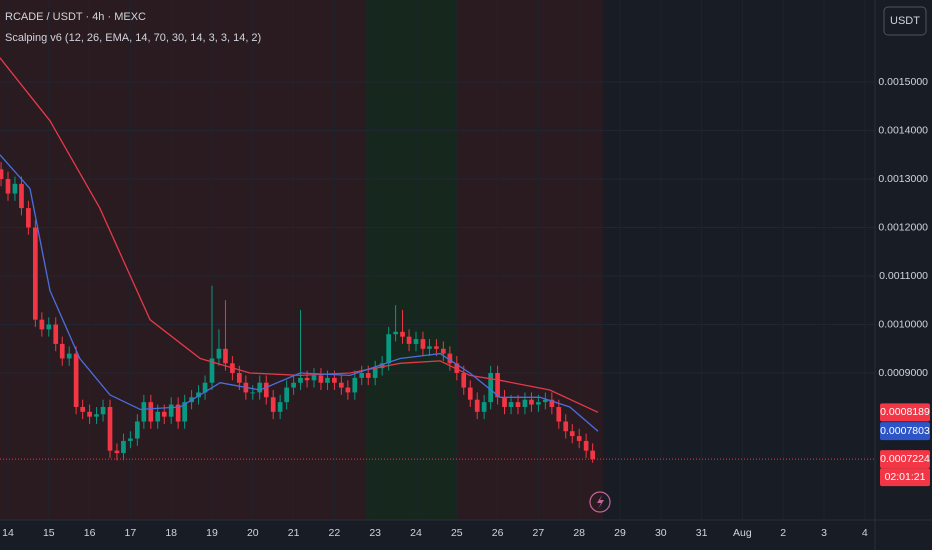 The width and height of the screenshot is (932, 550). I want to click on x-tick-label: 17, so click(131, 533).